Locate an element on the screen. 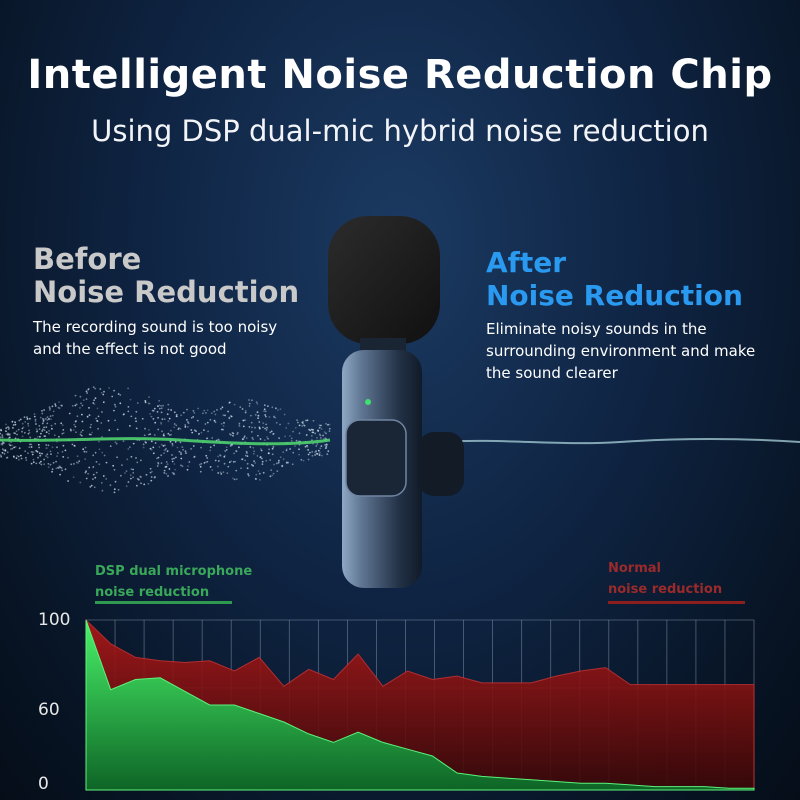  legend-normal-line1: Normal is located at coordinates (634, 568).